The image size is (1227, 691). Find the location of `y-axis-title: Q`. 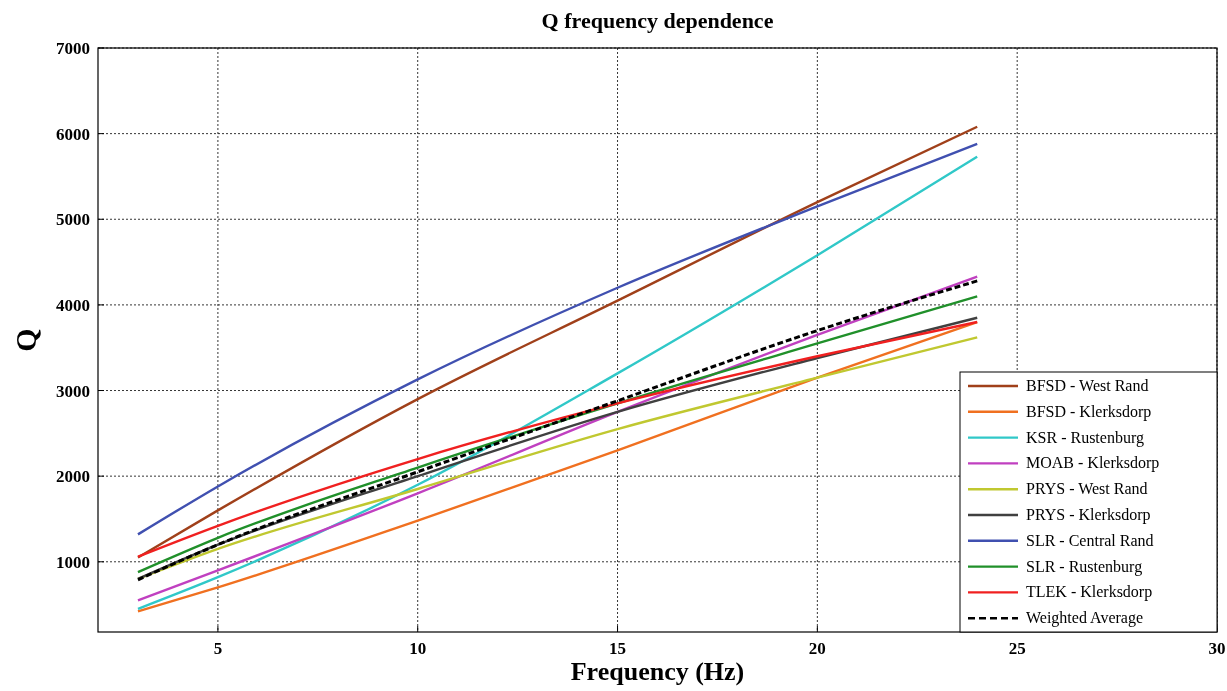

y-axis-title: Q is located at coordinates (25, 340).